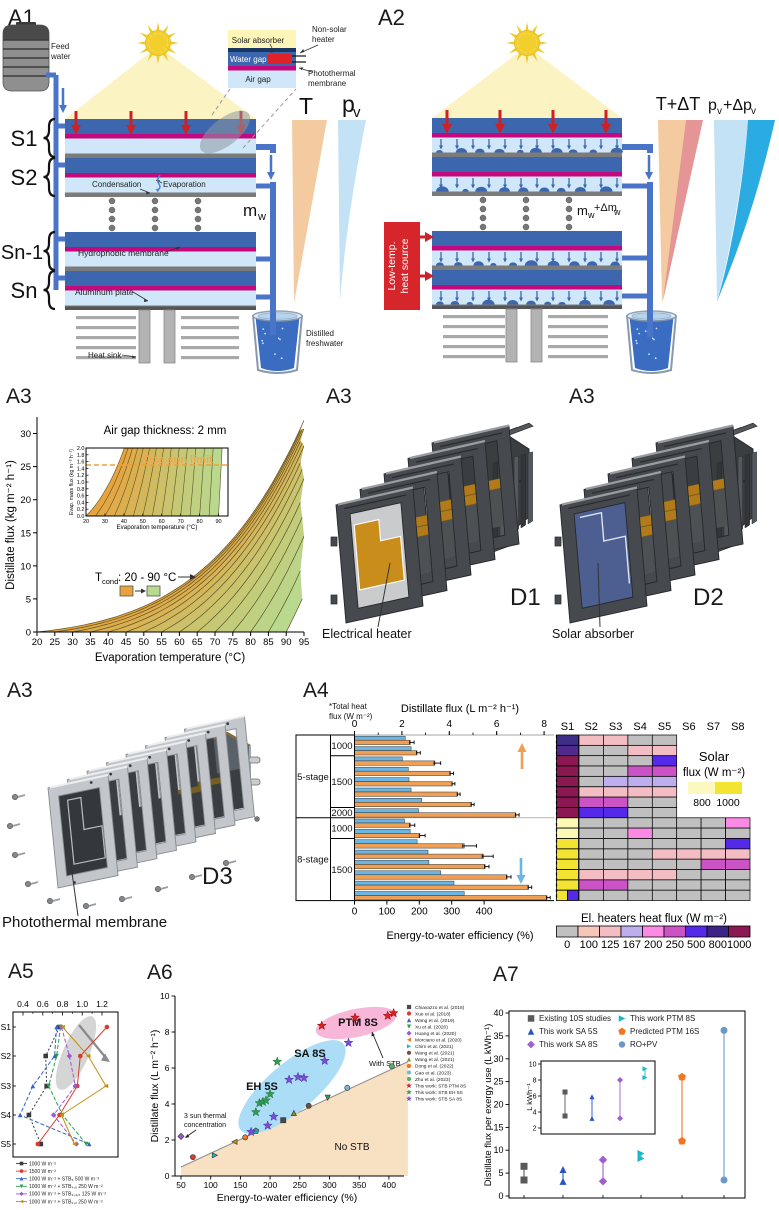 Image resolution: width=779 pixels, height=1210 pixels. Describe the element at coordinates (84, 922) in the screenshot. I see `svg-text: Photothermal membrane` at that location.